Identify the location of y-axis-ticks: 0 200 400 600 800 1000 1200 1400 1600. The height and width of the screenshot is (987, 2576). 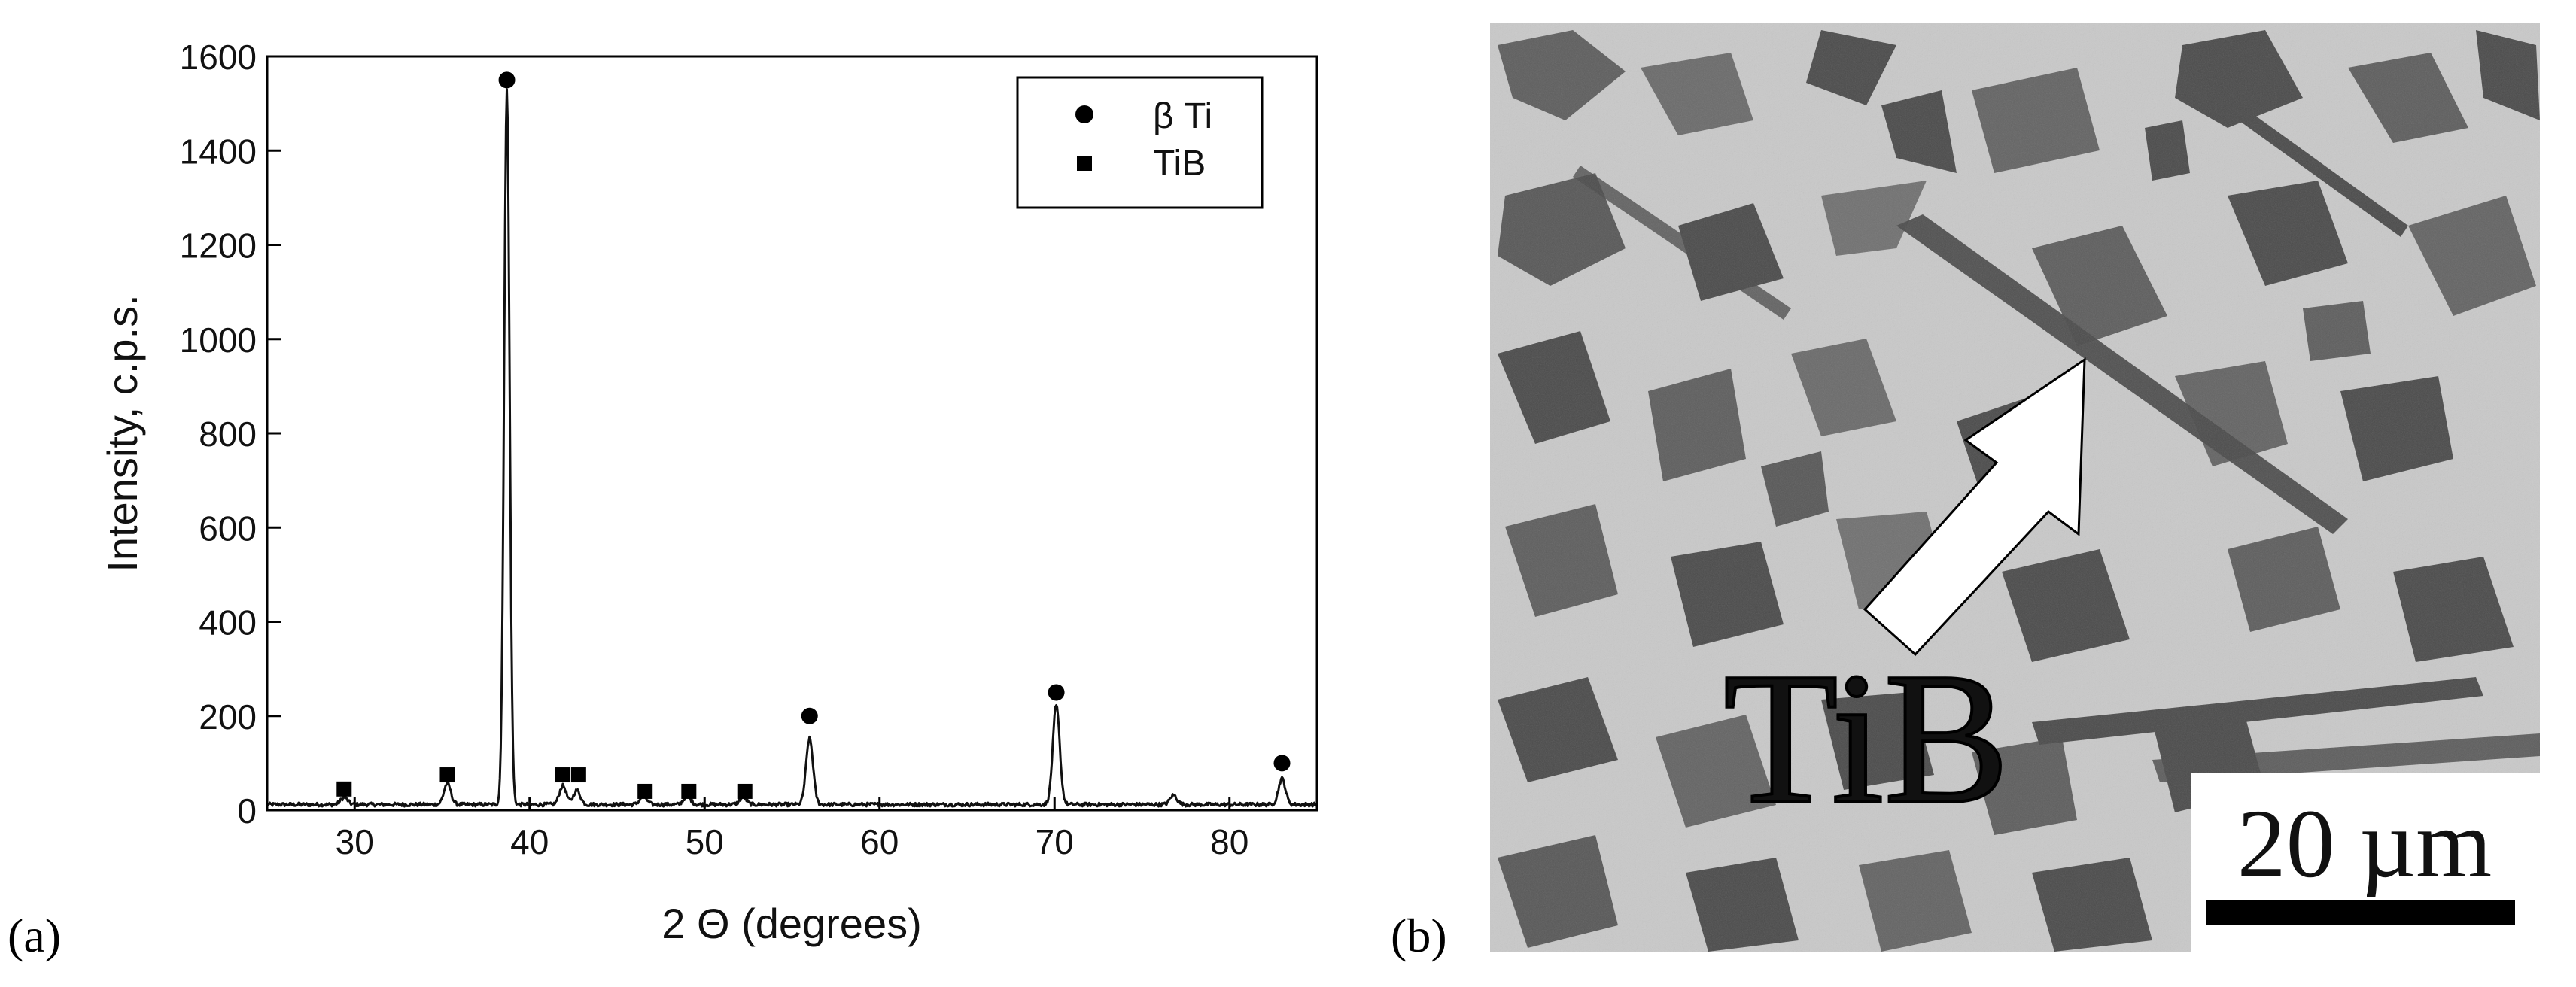
(231, 434).